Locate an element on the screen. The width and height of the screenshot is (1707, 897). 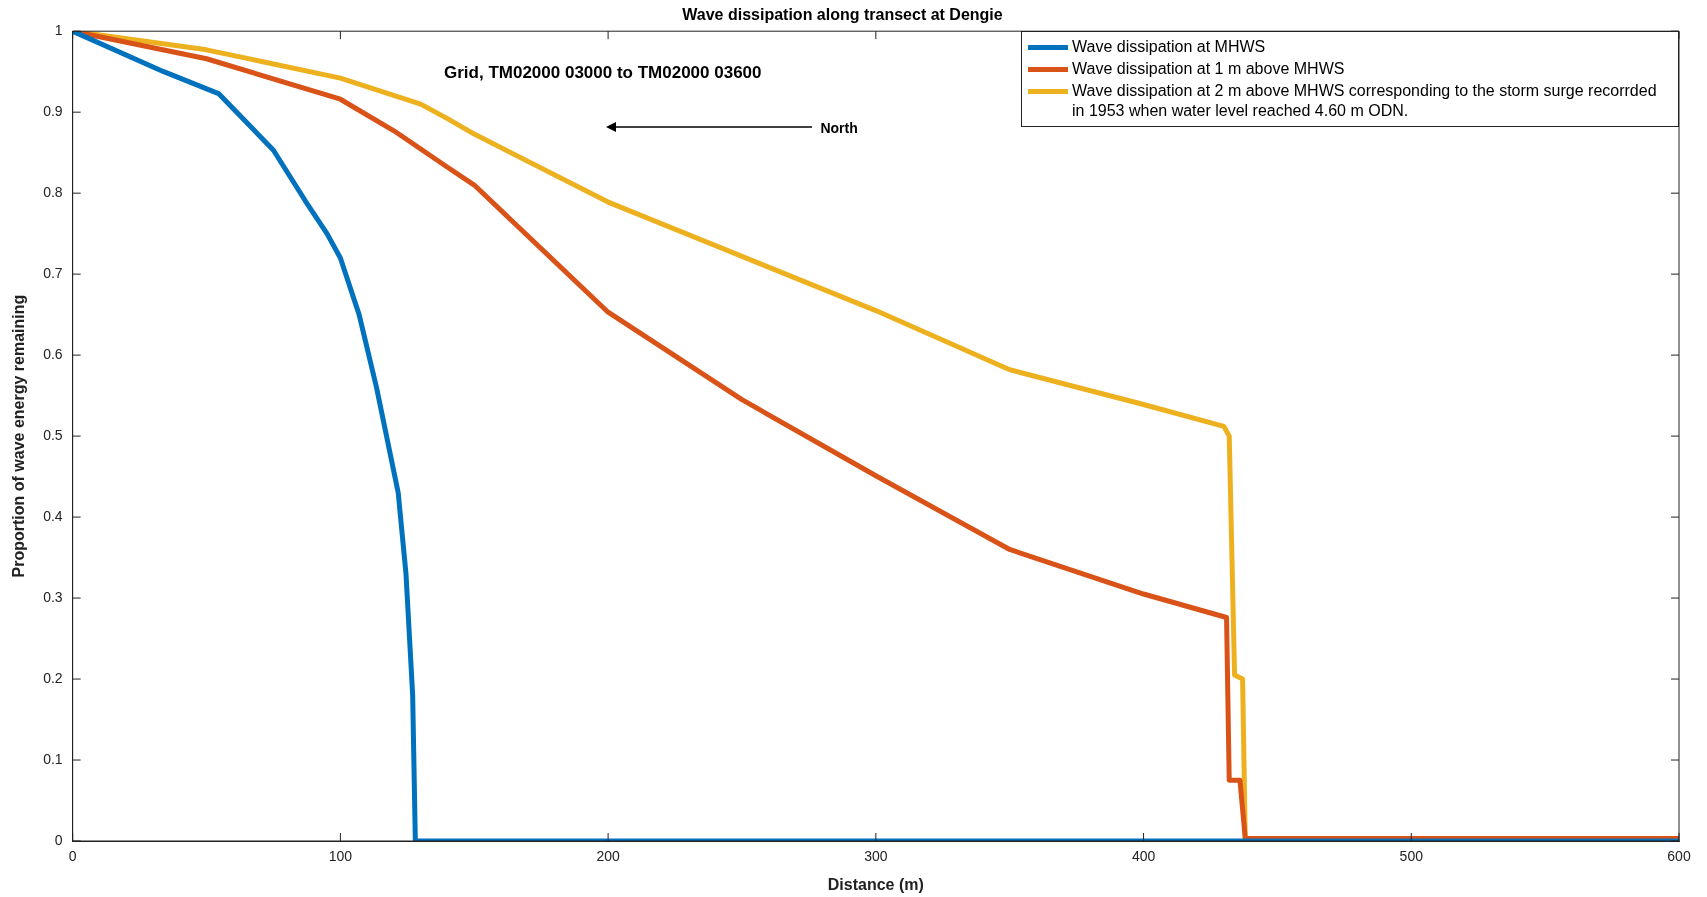
x-tick-label: 500 is located at coordinates (1411, 856).